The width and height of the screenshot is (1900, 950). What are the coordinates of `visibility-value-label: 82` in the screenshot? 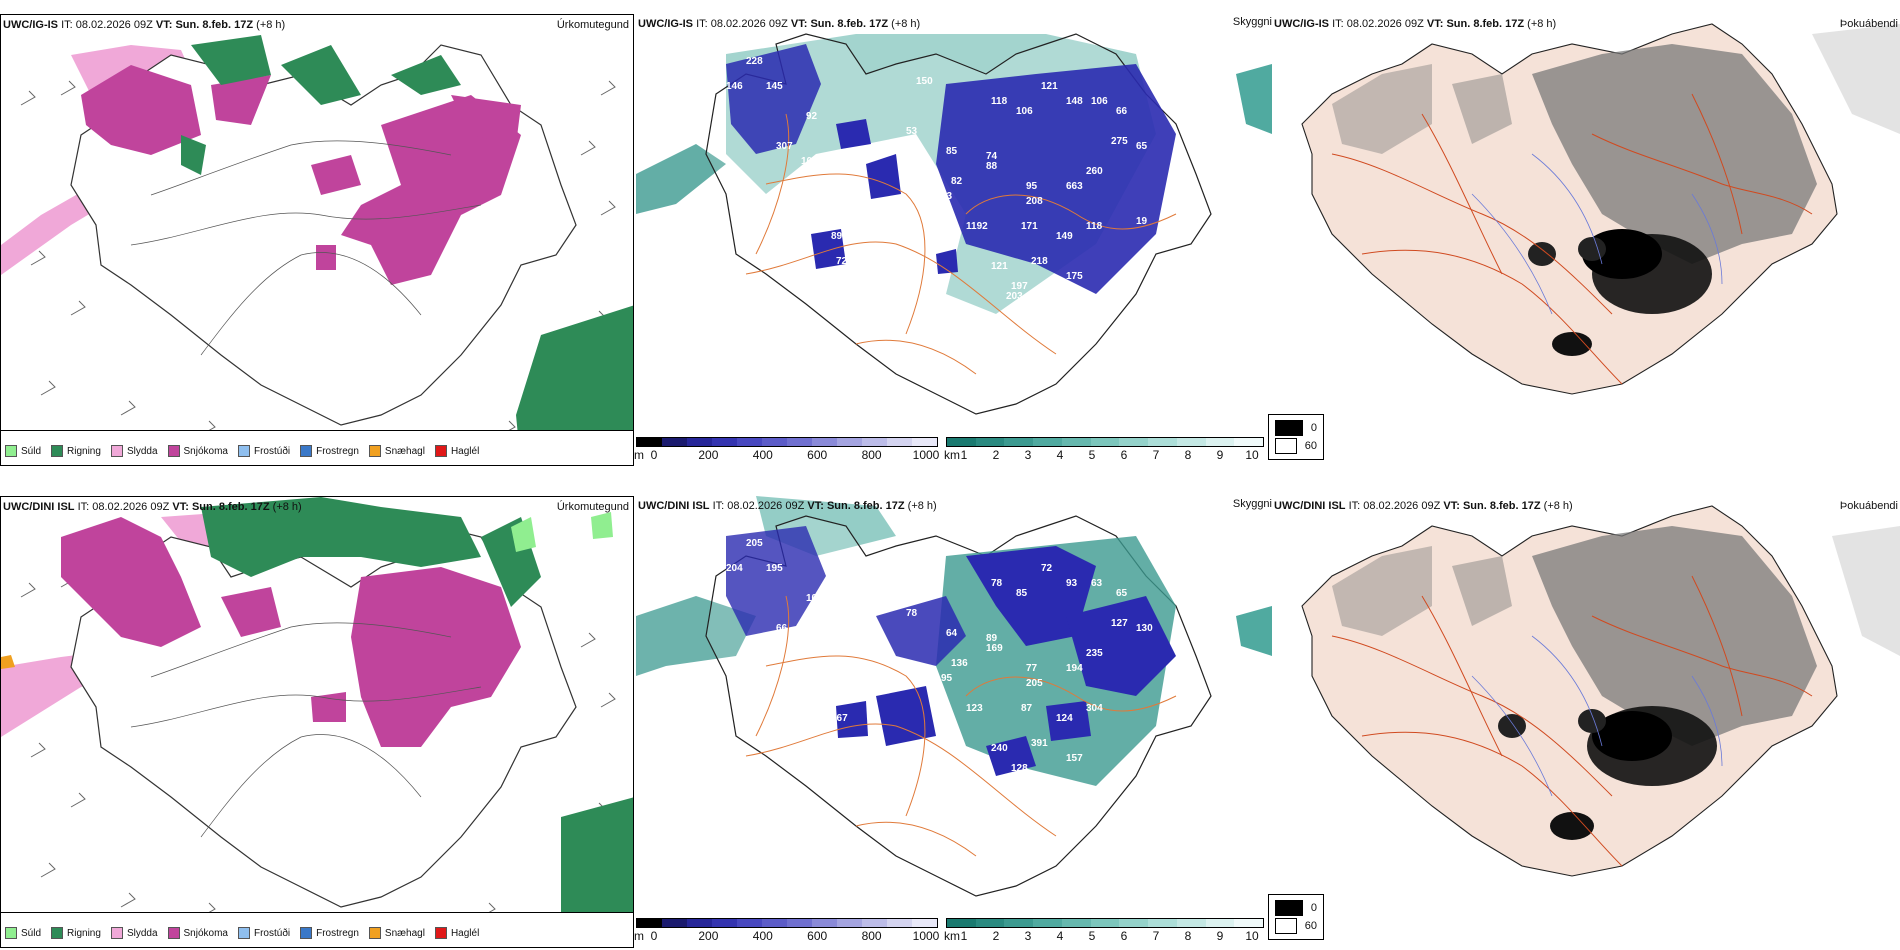 It's located at (1012, 778).